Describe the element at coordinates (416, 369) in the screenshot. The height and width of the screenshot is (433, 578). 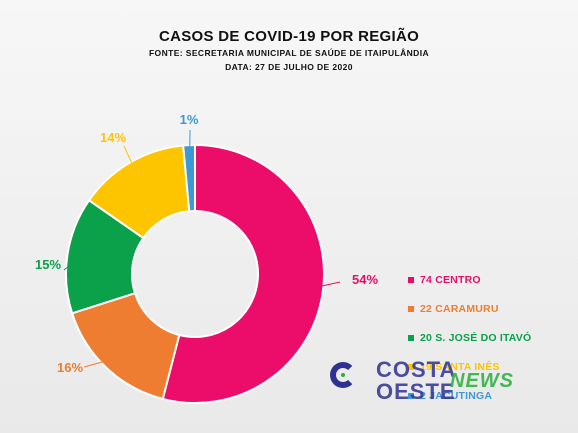
I see `logo-word-costa: COSTA` at that location.